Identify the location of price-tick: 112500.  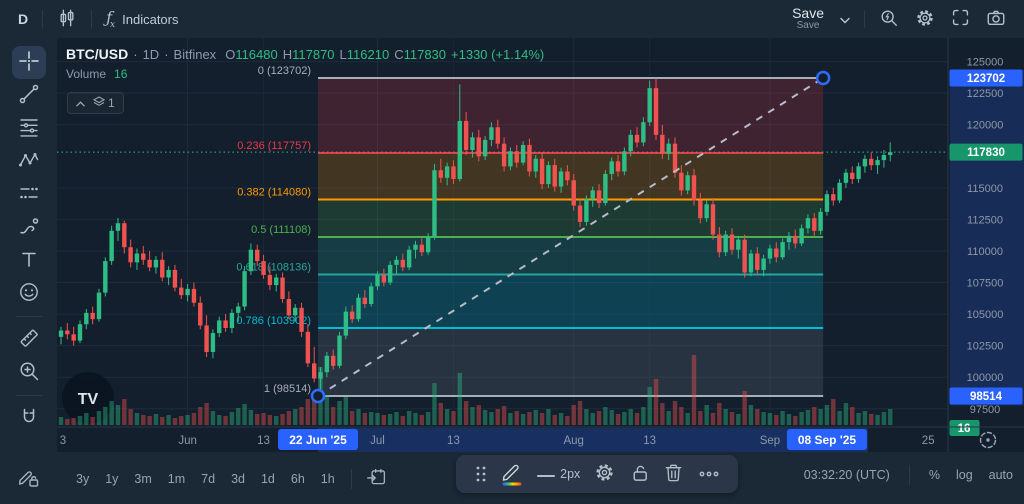
(985, 220).